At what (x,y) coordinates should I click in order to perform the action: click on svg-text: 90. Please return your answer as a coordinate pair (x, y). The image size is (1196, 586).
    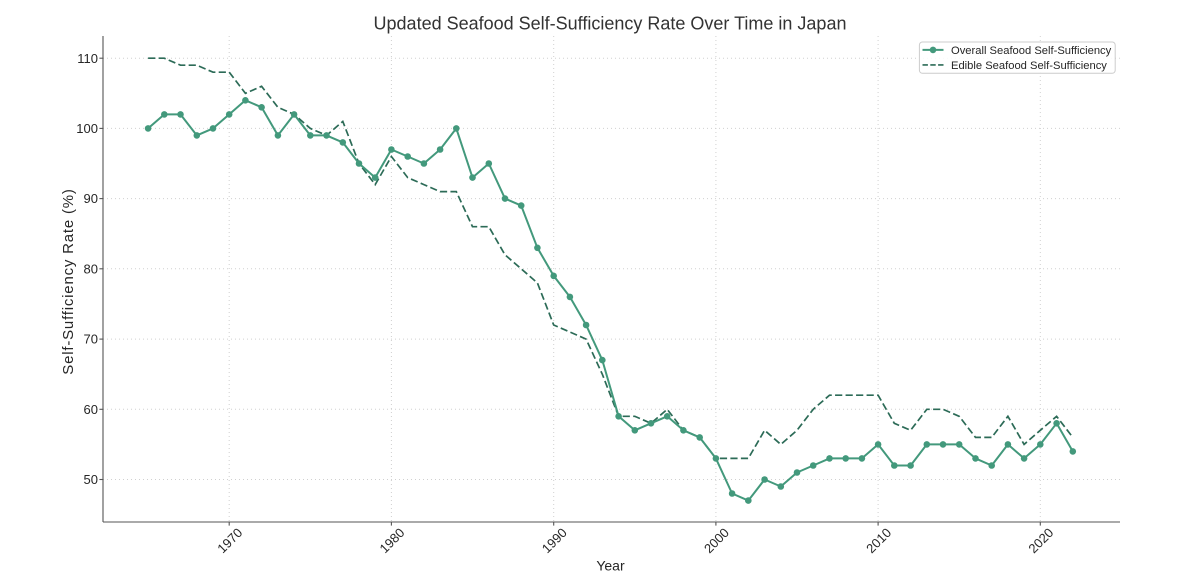
    Looking at the image, I should click on (91, 198).